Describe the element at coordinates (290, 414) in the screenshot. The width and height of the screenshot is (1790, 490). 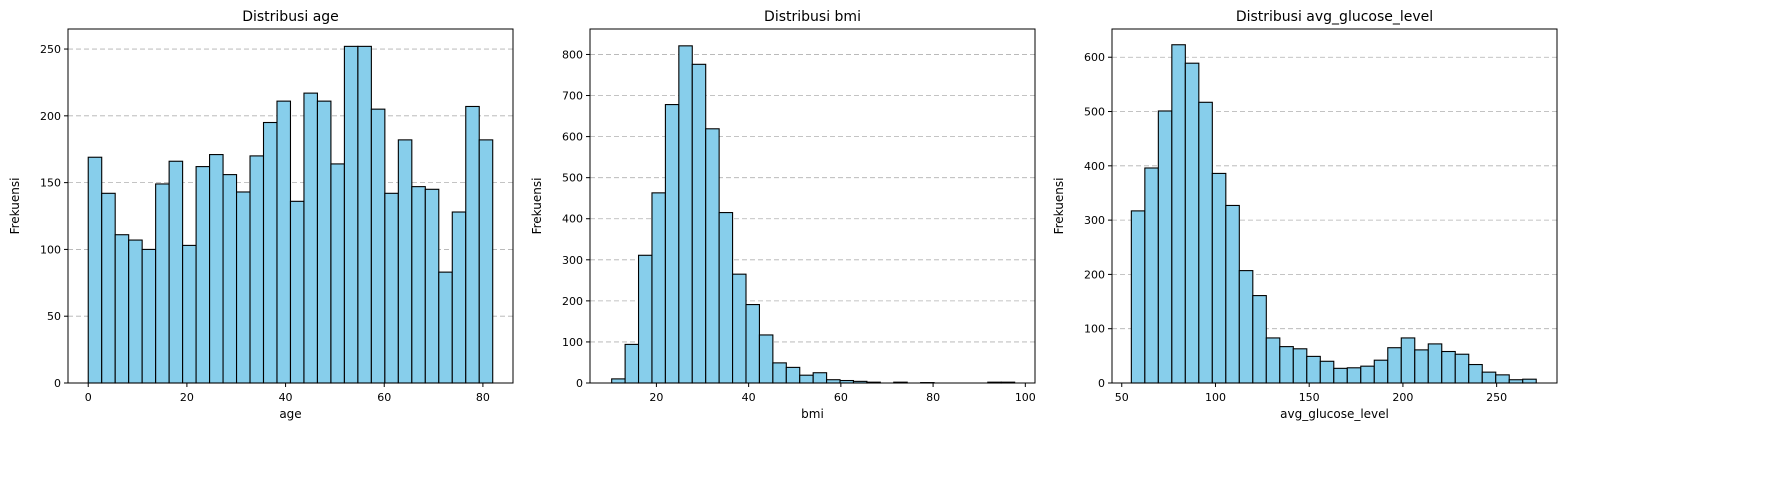
I see `age-x-axis-label: age` at that location.